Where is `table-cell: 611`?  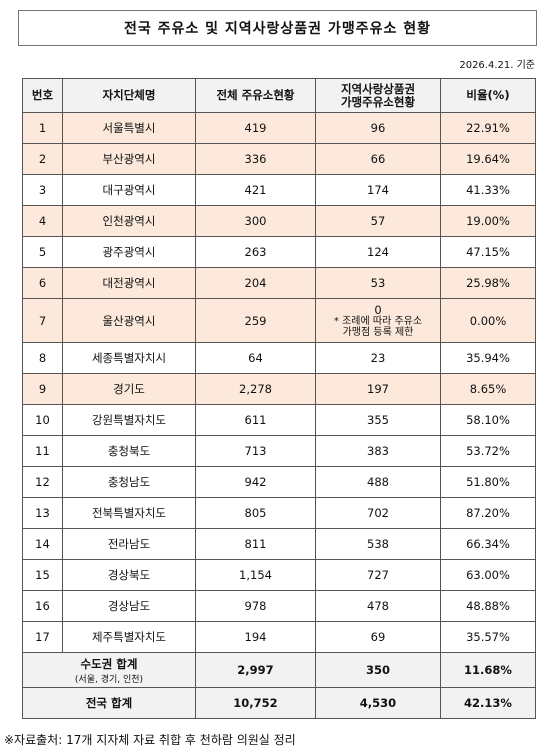
table-cell: 611 is located at coordinates (255, 420).